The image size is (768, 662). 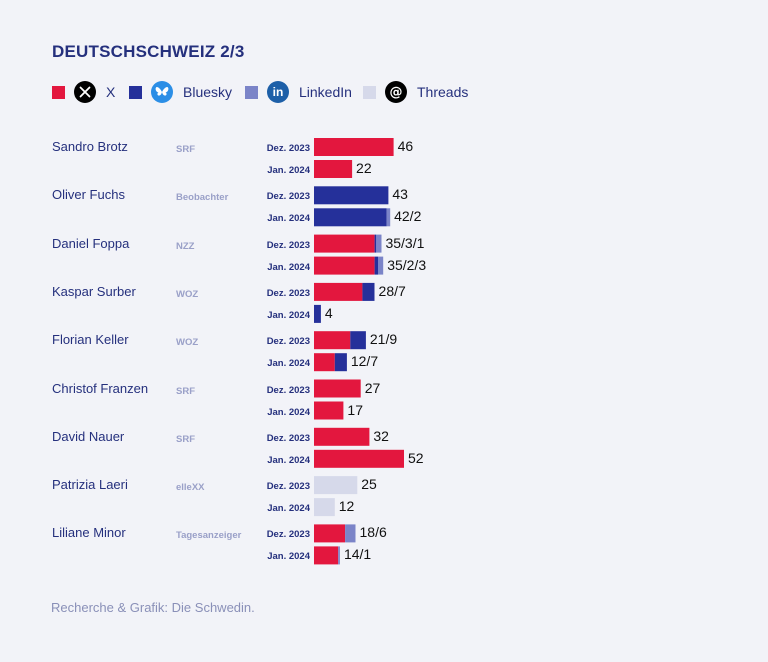 What do you see at coordinates (88, 436) in the screenshot?
I see `person-name-david-nauer: David Nauer` at bounding box center [88, 436].